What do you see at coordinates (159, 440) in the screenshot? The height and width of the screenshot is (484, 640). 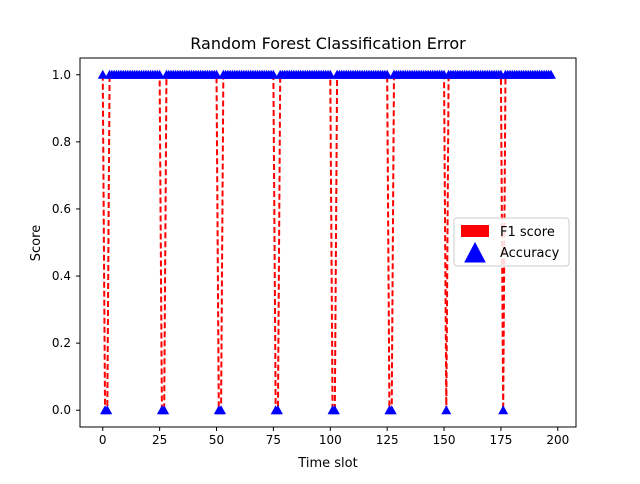 I see `x-tick-label: 25` at bounding box center [159, 440].